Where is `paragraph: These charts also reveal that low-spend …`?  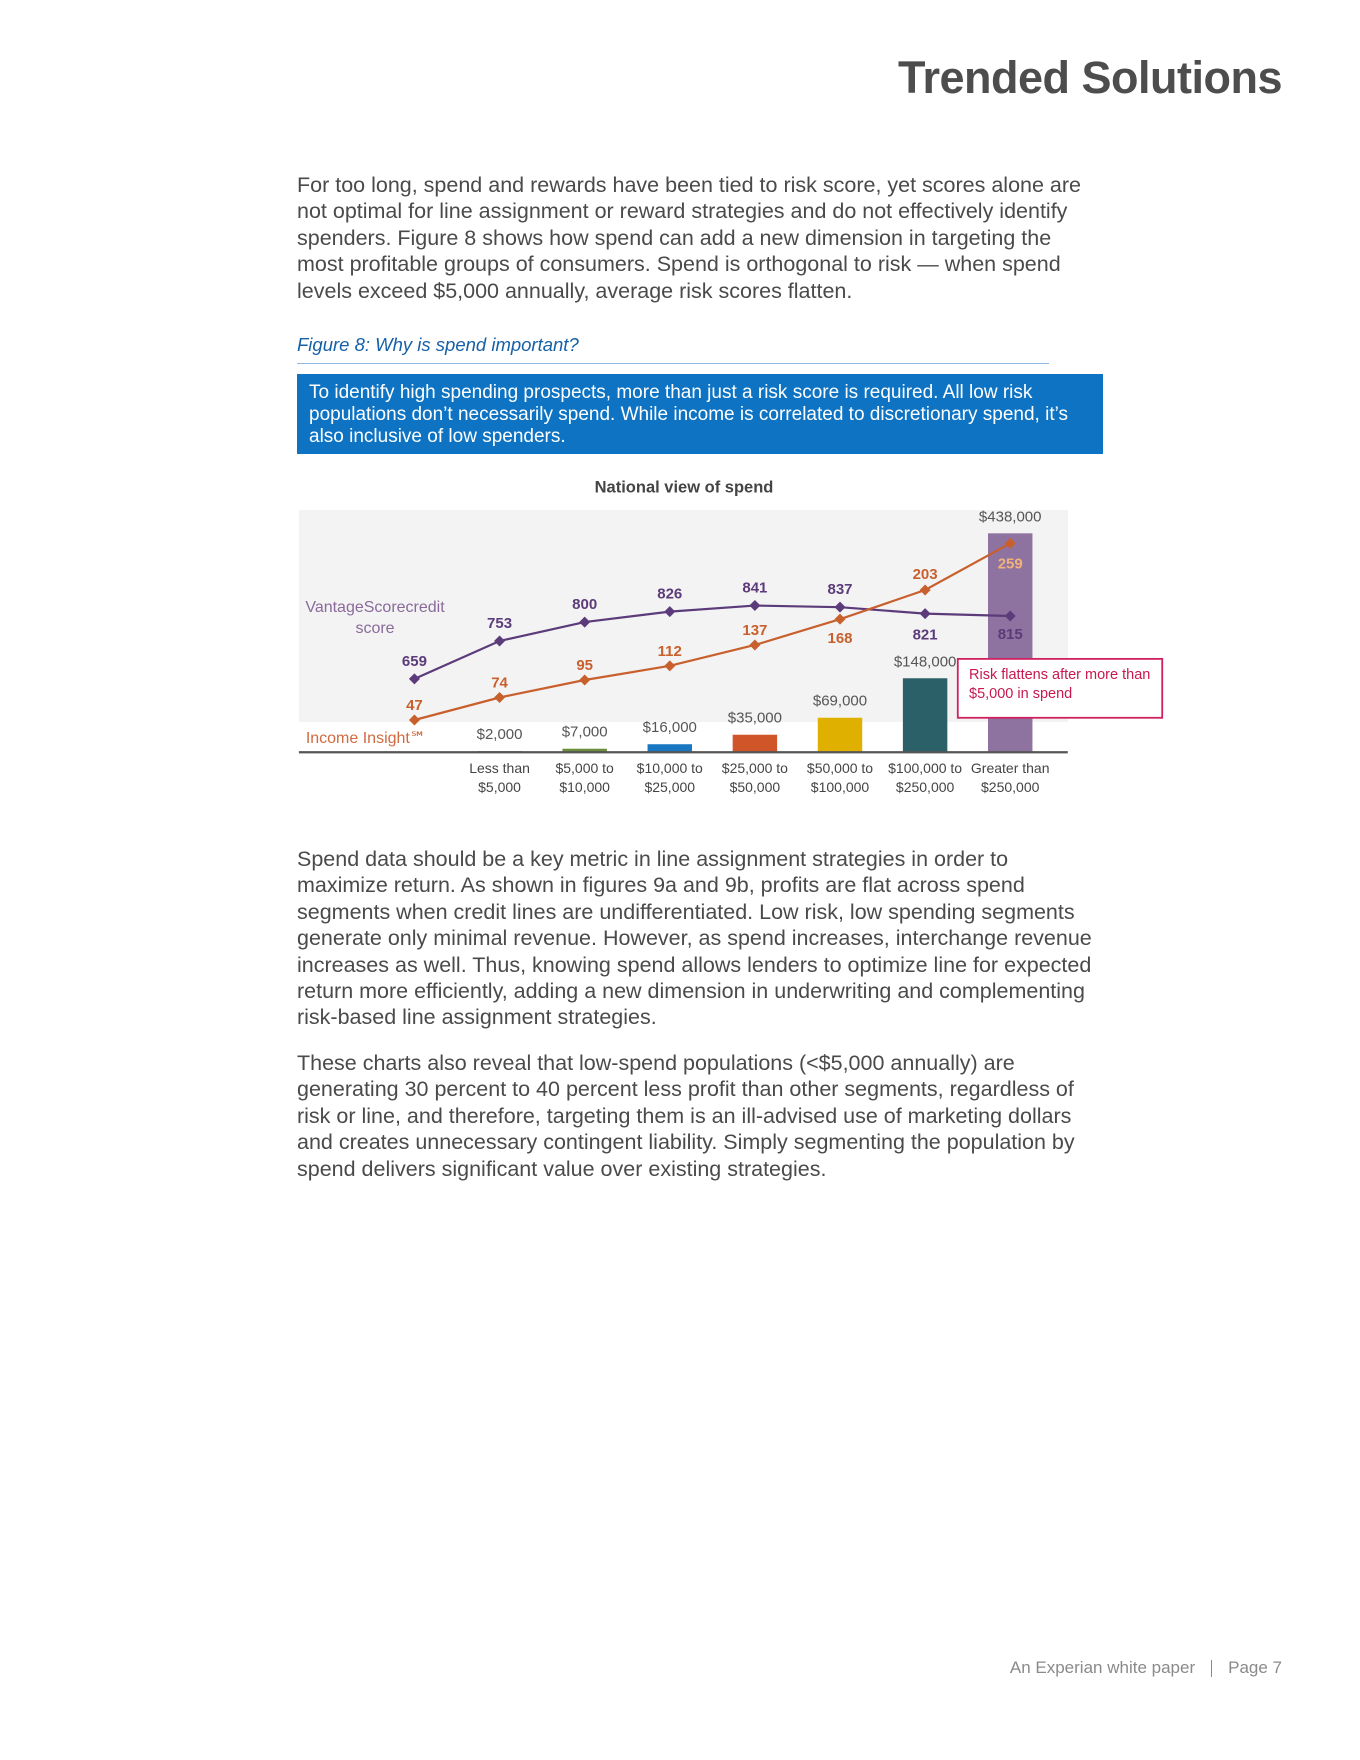
paragraph: These charts also reveal that low-spend … is located at coordinates (686, 1116).